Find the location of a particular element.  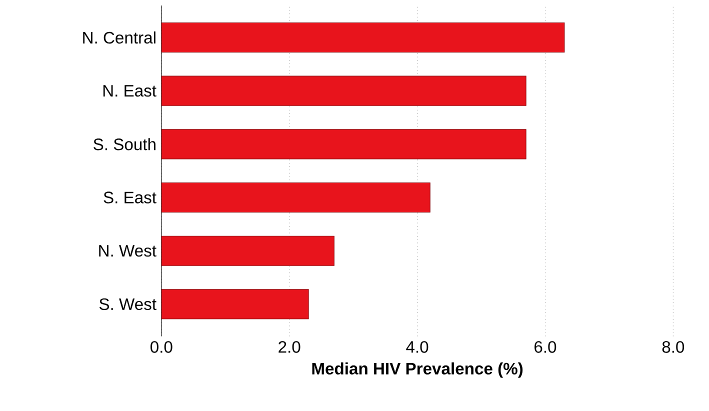

x-tick-label: 6.0 is located at coordinates (545, 347).